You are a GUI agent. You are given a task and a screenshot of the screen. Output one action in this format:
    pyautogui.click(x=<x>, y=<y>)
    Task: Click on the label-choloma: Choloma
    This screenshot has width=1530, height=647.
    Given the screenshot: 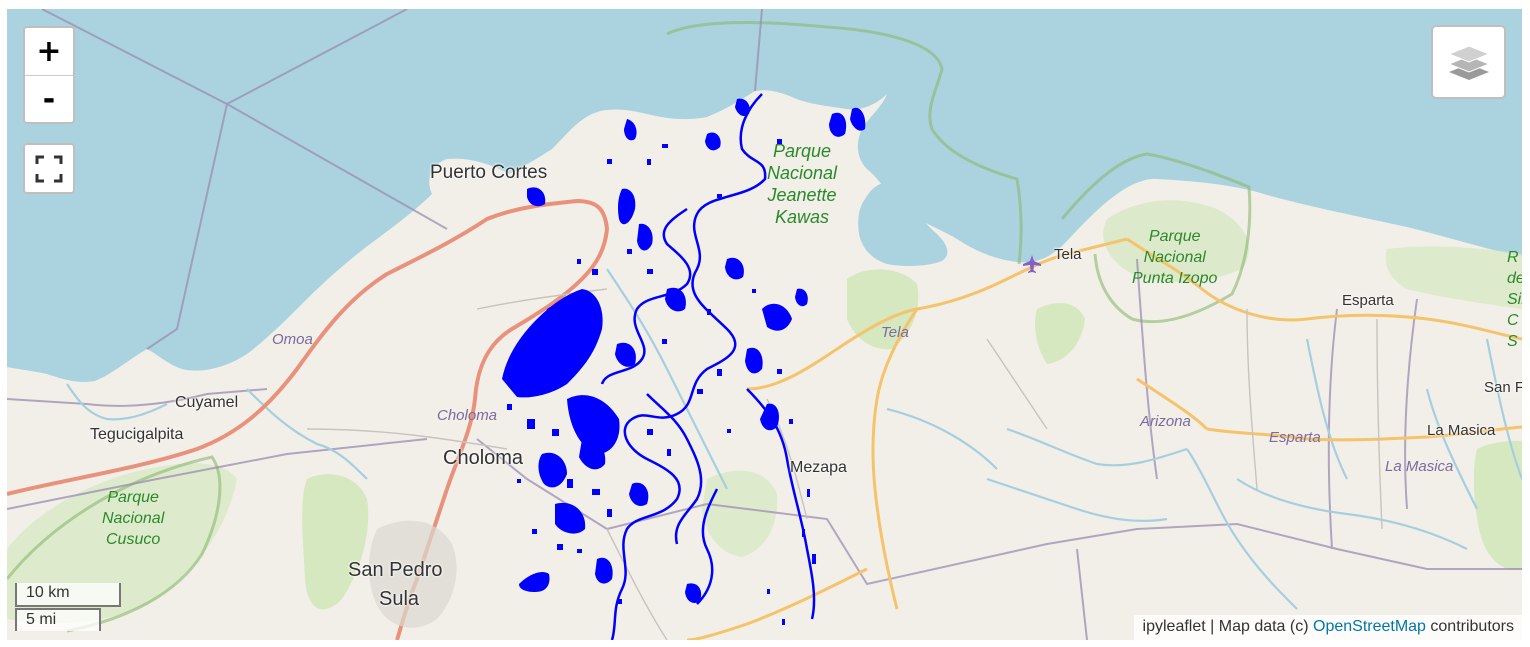 What is the action you would take?
    pyautogui.click(x=483, y=458)
    